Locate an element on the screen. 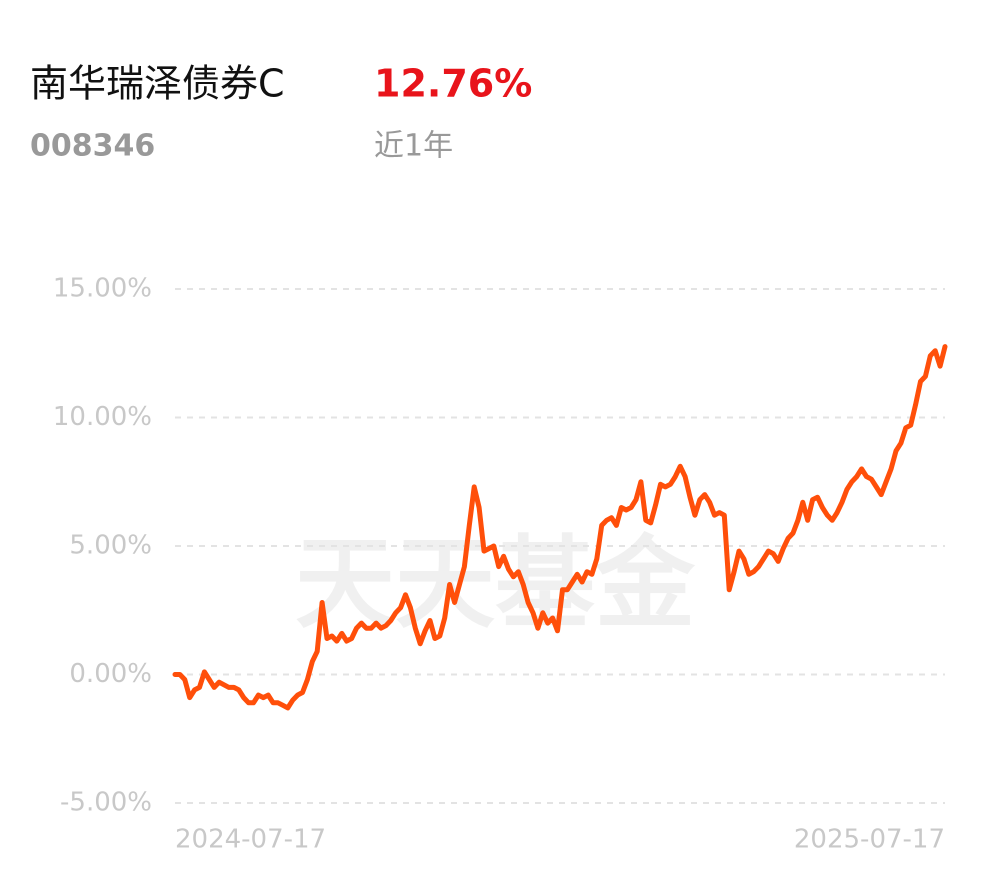  y-tick-label: 10.00% is located at coordinates (102, 417).